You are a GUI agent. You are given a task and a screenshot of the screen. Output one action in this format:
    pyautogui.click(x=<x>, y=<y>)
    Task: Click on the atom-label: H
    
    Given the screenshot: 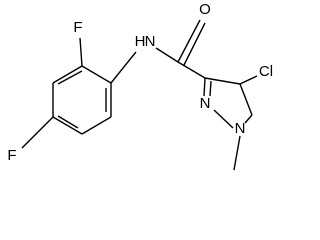 What is the action you would take?
    pyautogui.click(x=140, y=41)
    